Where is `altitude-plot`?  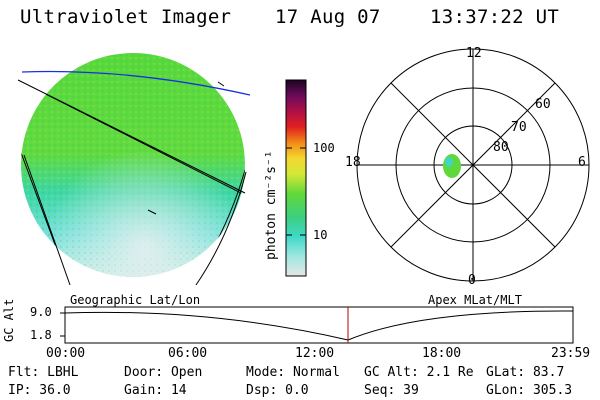
altitude-plot is located at coordinates (317, 325).